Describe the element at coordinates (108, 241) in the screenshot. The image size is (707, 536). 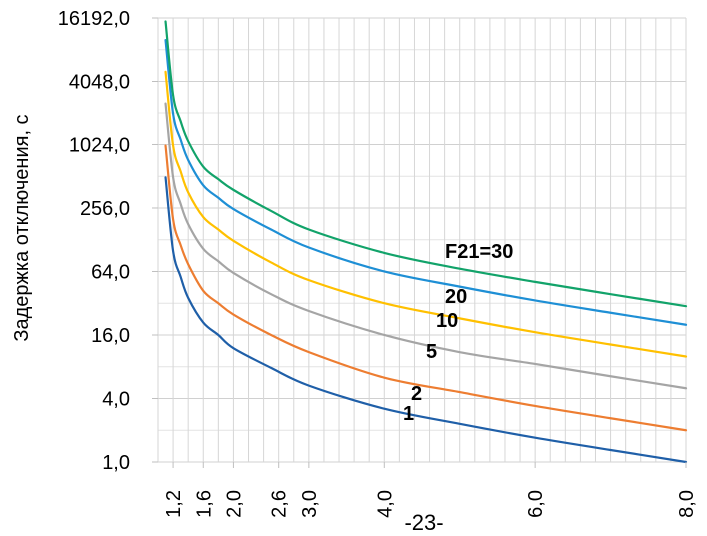
I see `y-axis-ticks: 1,0 4,0 16,0 64,0 256,0 1024,0 4048,0 16192,0` at that location.